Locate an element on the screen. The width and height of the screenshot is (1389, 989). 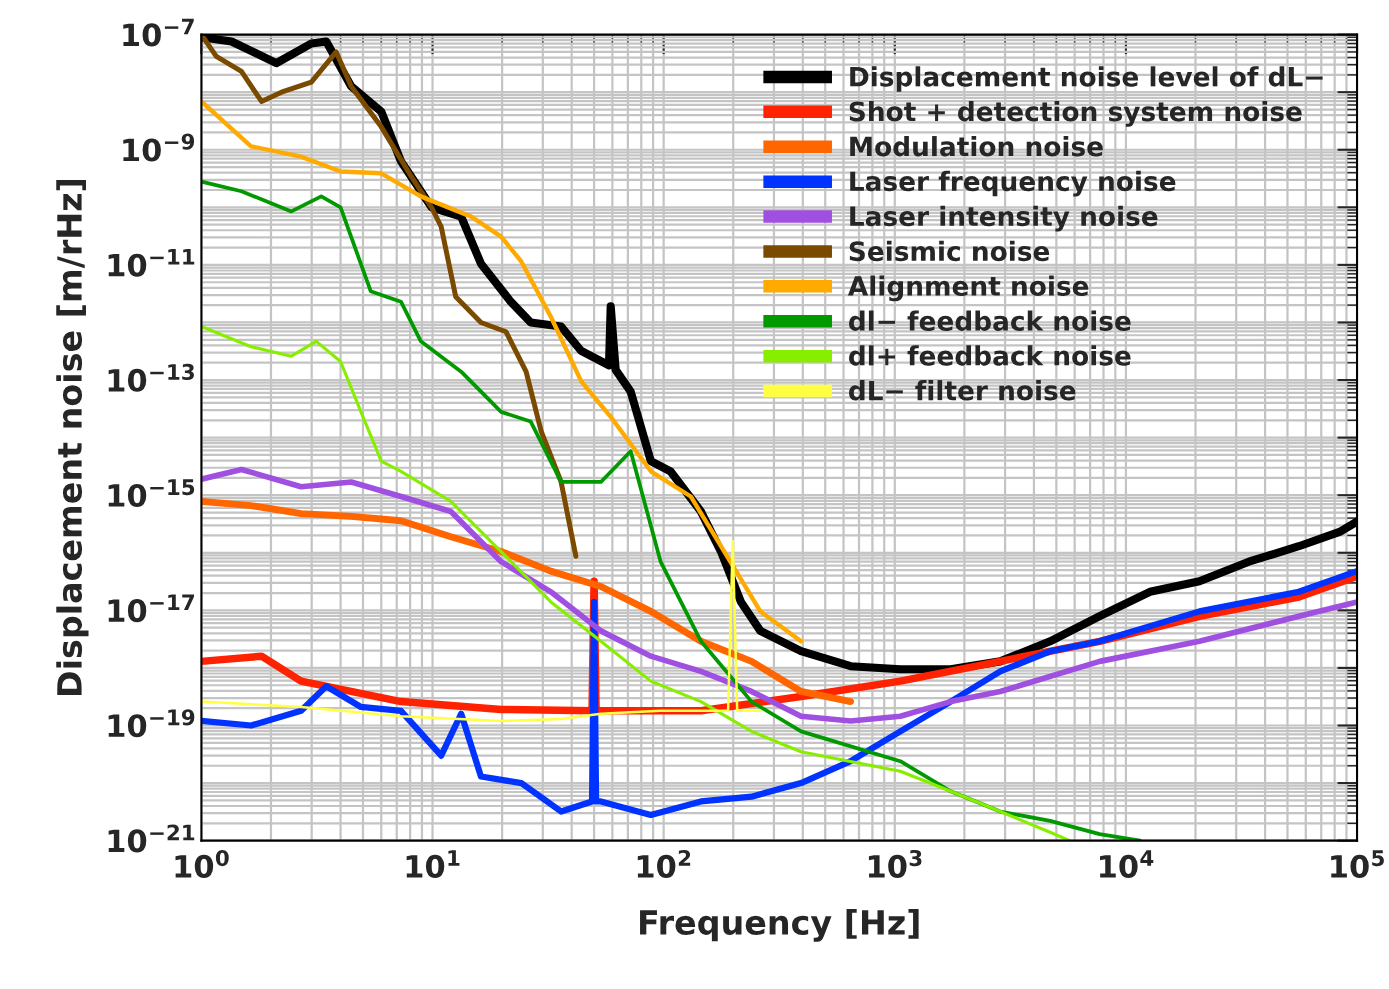
x-tick-label: 10$^{5}$ is located at coordinates (1357, 864).